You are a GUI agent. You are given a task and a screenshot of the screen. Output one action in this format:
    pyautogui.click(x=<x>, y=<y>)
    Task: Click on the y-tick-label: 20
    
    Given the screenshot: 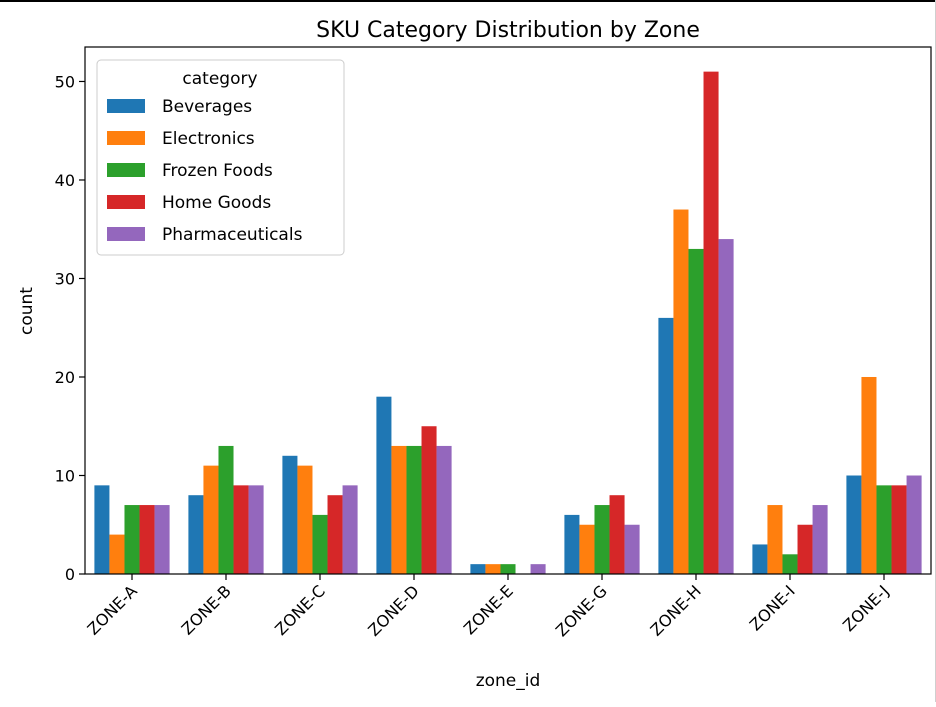 What is the action you would take?
    pyautogui.click(x=65, y=377)
    